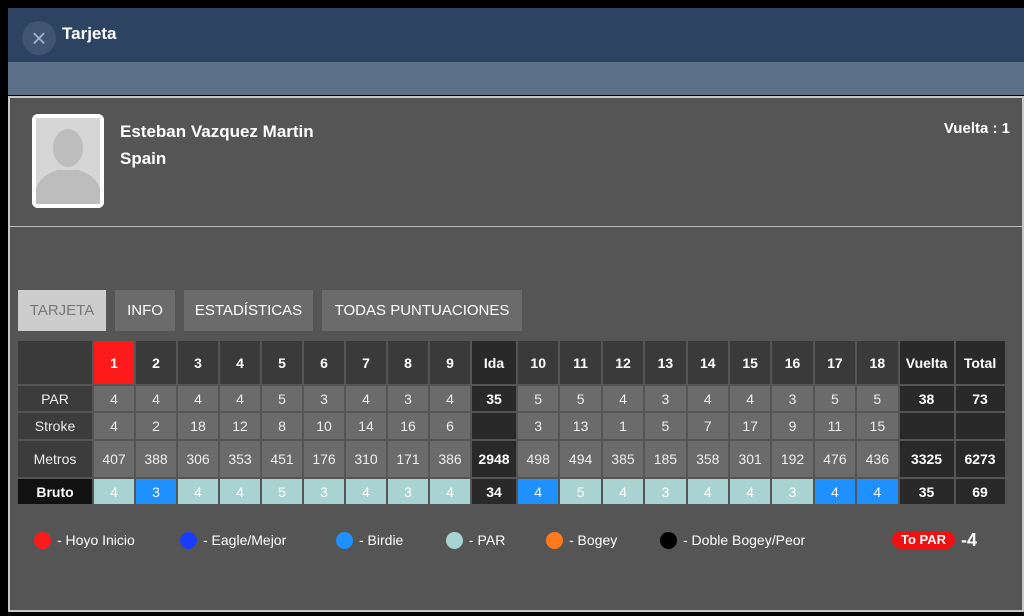 The width and height of the screenshot is (1024, 616). I want to click on legend-label: - Doble Bogey/Peor, so click(744, 540).